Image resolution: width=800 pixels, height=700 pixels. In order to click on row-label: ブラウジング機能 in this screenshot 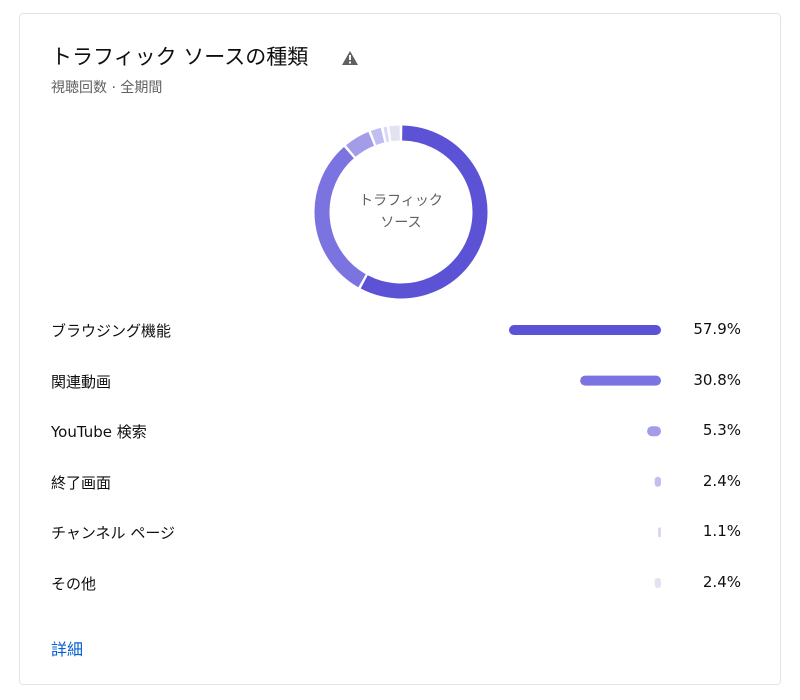, I will do `click(111, 331)`.